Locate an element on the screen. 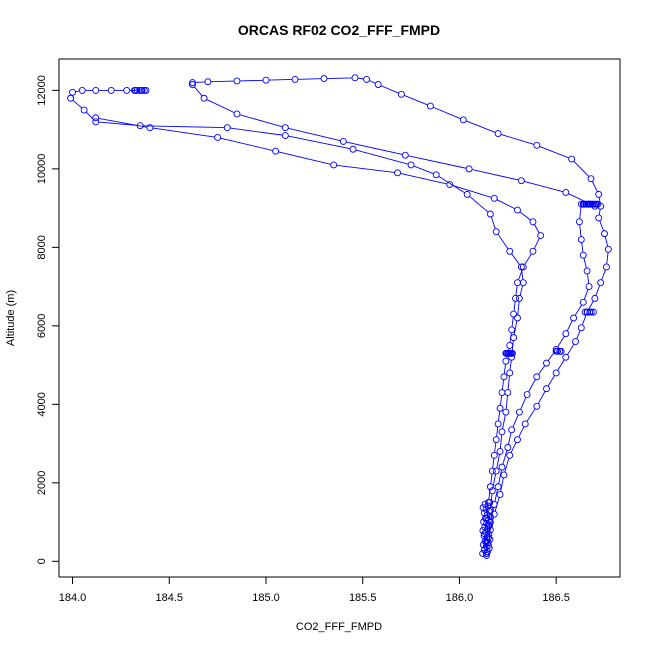 The height and width of the screenshot is (650, 650). y-tick-label: 6000 is located at coordinates (42, 326).